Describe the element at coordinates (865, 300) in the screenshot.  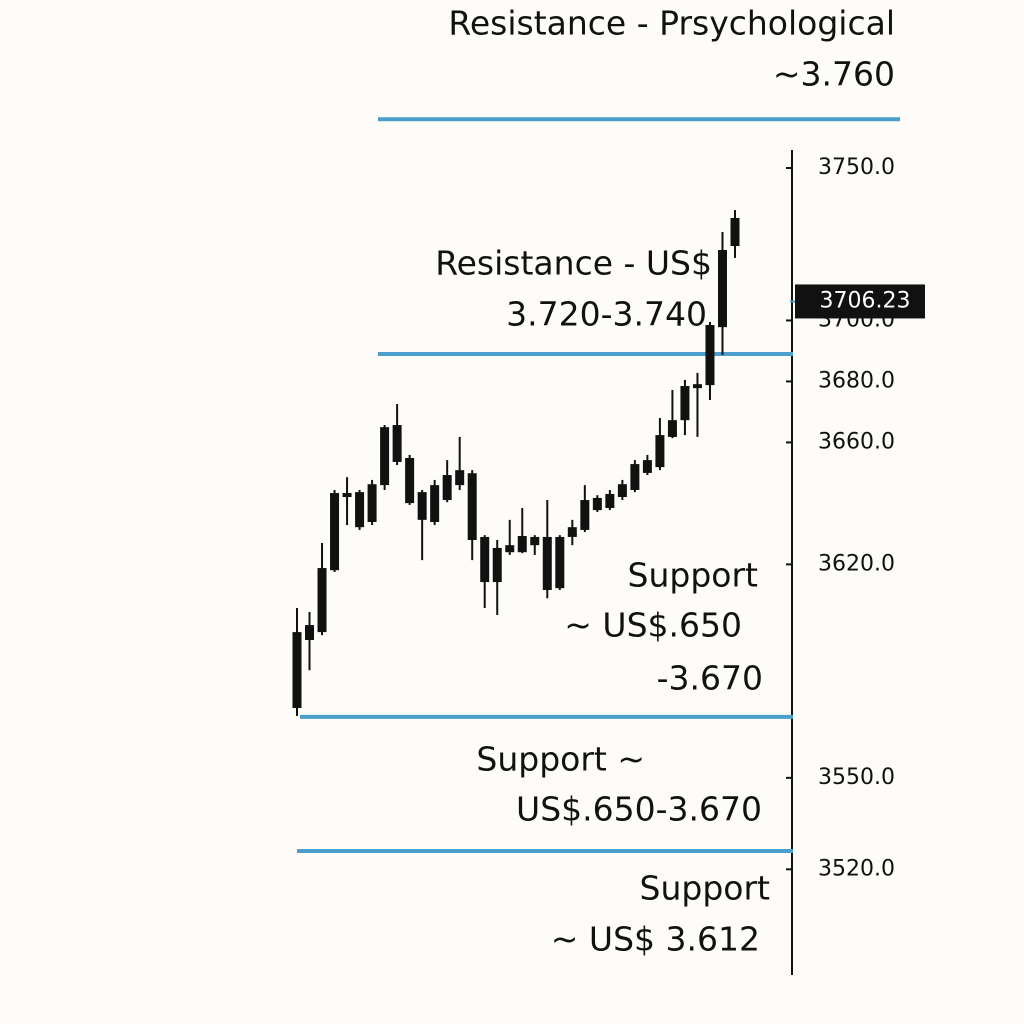
I see `price-tag-label: 3706.23` at that location.